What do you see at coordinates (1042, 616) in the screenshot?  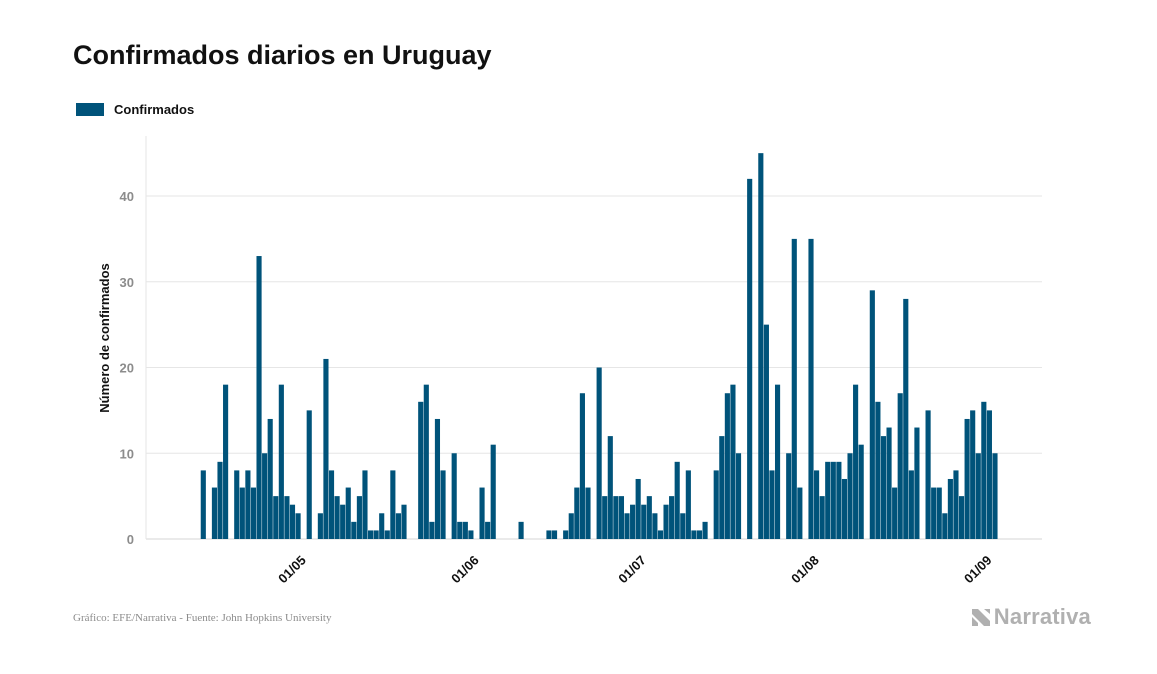 I see `brand-name: Narrativa` at bounding box center [1042, 616].